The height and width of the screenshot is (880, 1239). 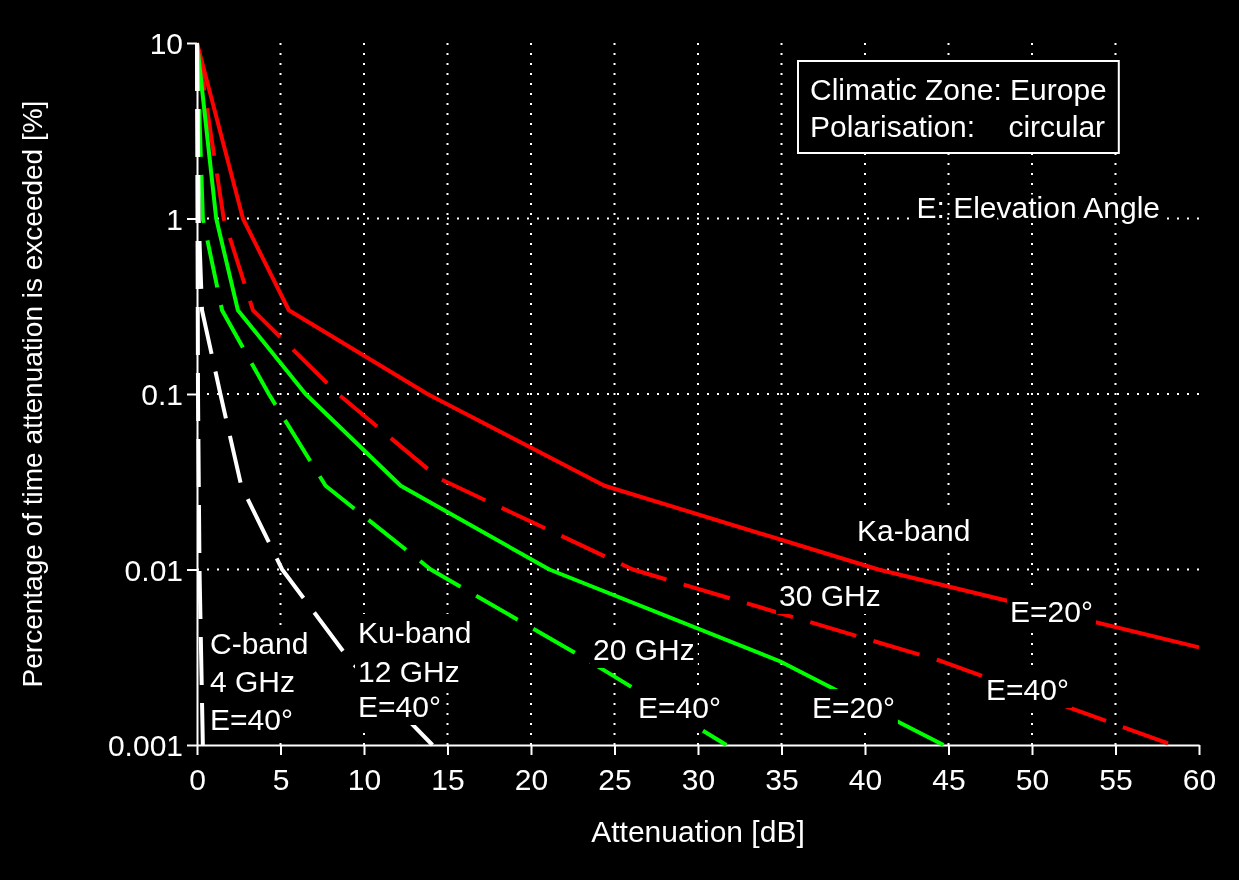 I want to click on x-tick-label: 0, so click(x=197, y=779).